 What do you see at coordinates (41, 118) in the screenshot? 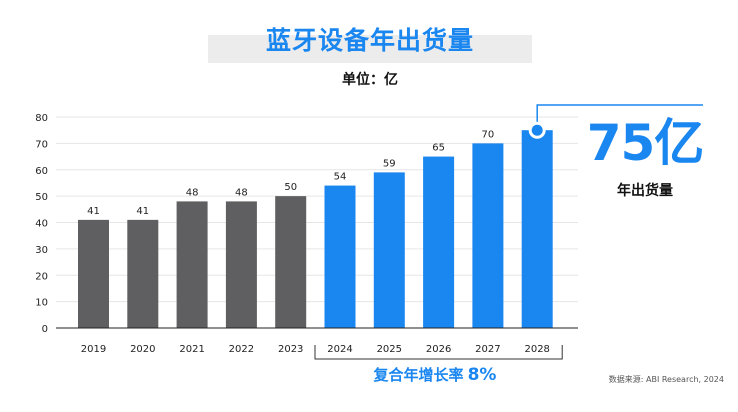
I see `y-tick-label: 80` at bounding box center [41, 118].